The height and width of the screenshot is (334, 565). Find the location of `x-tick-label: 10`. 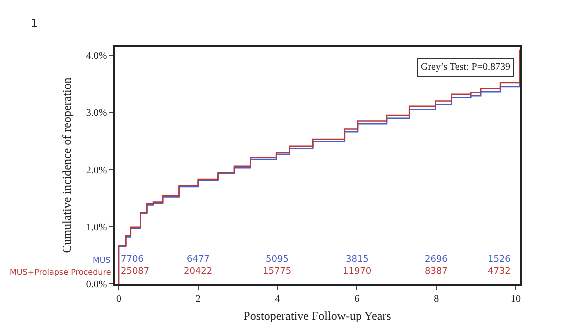

x-tick-label: 10 is located at coordinates (516, 299).